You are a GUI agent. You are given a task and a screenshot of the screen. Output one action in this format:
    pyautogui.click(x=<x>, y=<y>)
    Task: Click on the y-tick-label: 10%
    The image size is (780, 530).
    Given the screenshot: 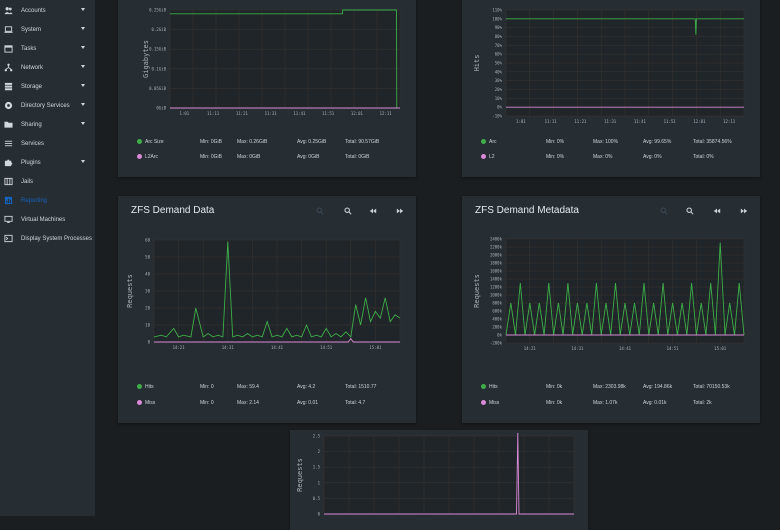 What is the action you would take?
    pyautogui.click(x=499, y=98)
    